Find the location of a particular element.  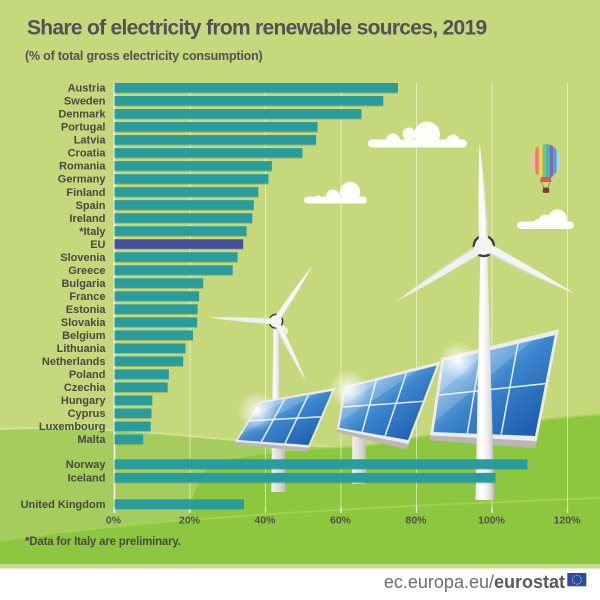

svg-text: Sweden is located at coordinates (85, 102).